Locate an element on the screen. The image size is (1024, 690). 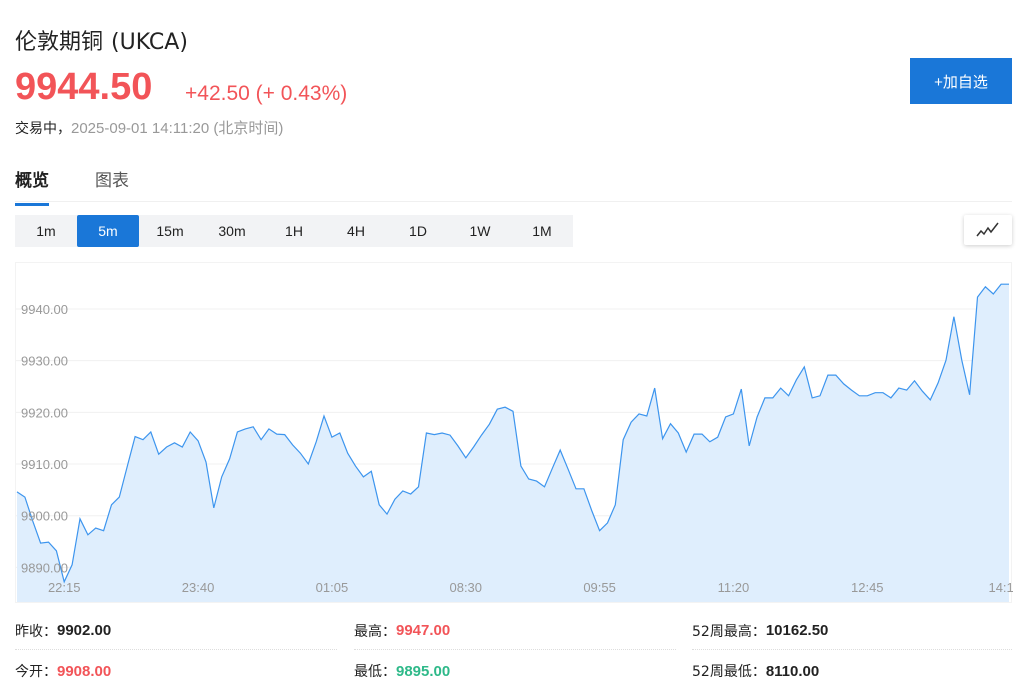
tab-bar: 概览 图表 is located at coordinates (72, 186).